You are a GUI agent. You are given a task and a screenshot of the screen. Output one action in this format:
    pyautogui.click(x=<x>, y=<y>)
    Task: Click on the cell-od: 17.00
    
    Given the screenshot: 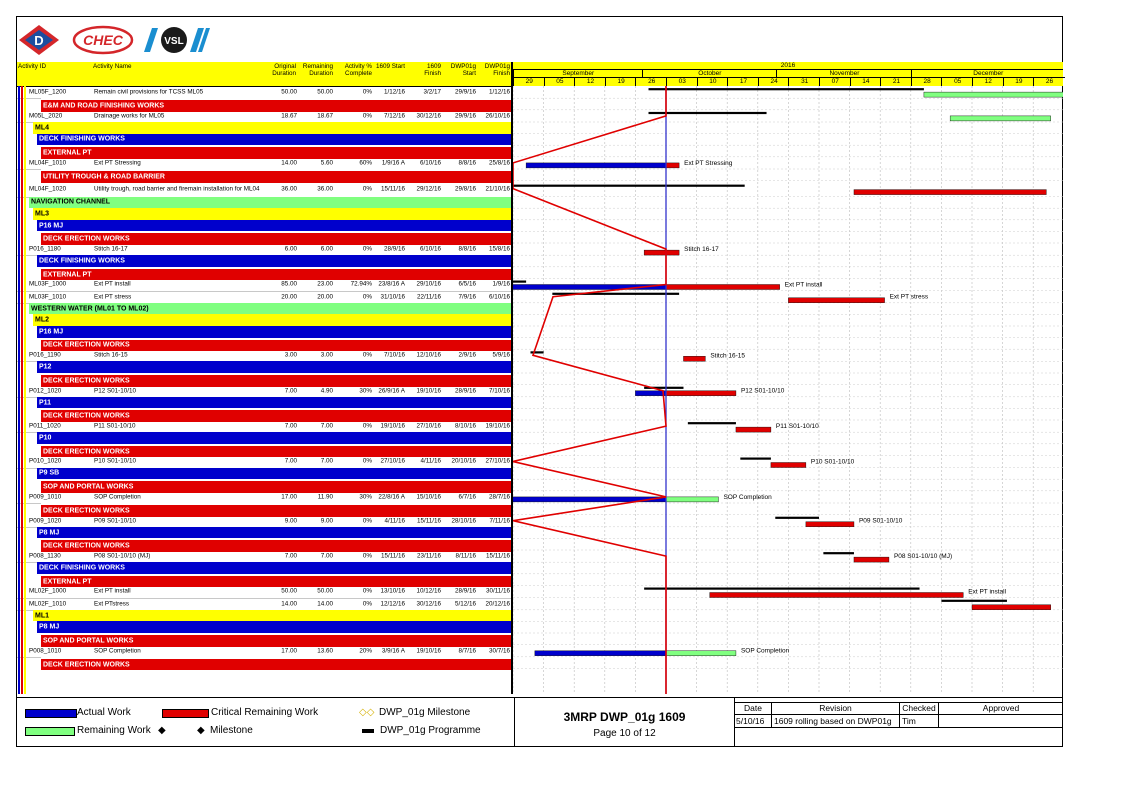 What is the action you would take?
    pyautogui.click(x=289, y=497)
    